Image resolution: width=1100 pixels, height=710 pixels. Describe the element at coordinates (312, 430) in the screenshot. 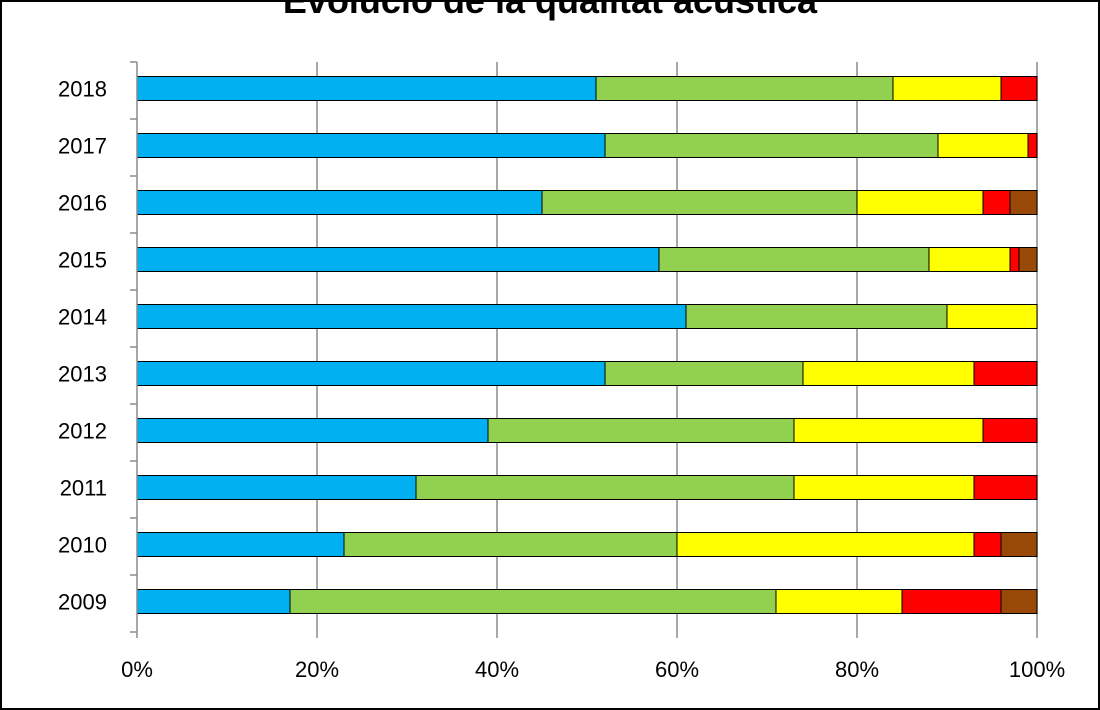

I see `bar-segment-2012-s1` at that location.